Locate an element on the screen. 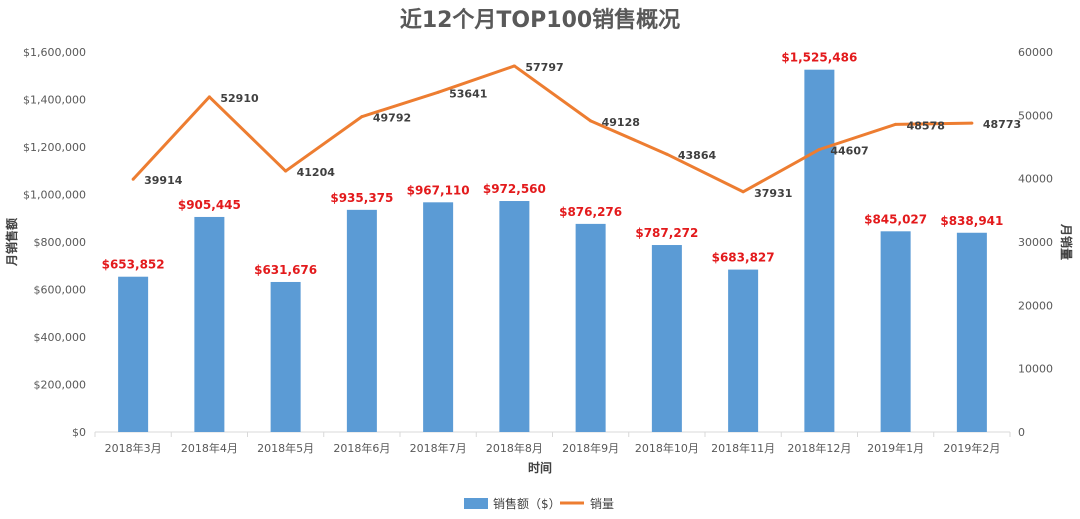  y-tick-label: $1,000,000 is located at coordinates (54, 195).